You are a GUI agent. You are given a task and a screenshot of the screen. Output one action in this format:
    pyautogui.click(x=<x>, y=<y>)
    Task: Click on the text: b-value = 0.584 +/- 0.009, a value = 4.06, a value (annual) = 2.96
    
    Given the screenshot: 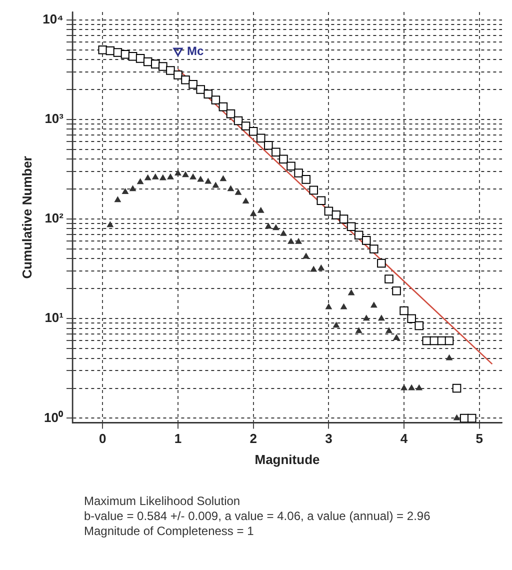 What is the action you would take?
    pyautogui.click(x=257, y=516)
    